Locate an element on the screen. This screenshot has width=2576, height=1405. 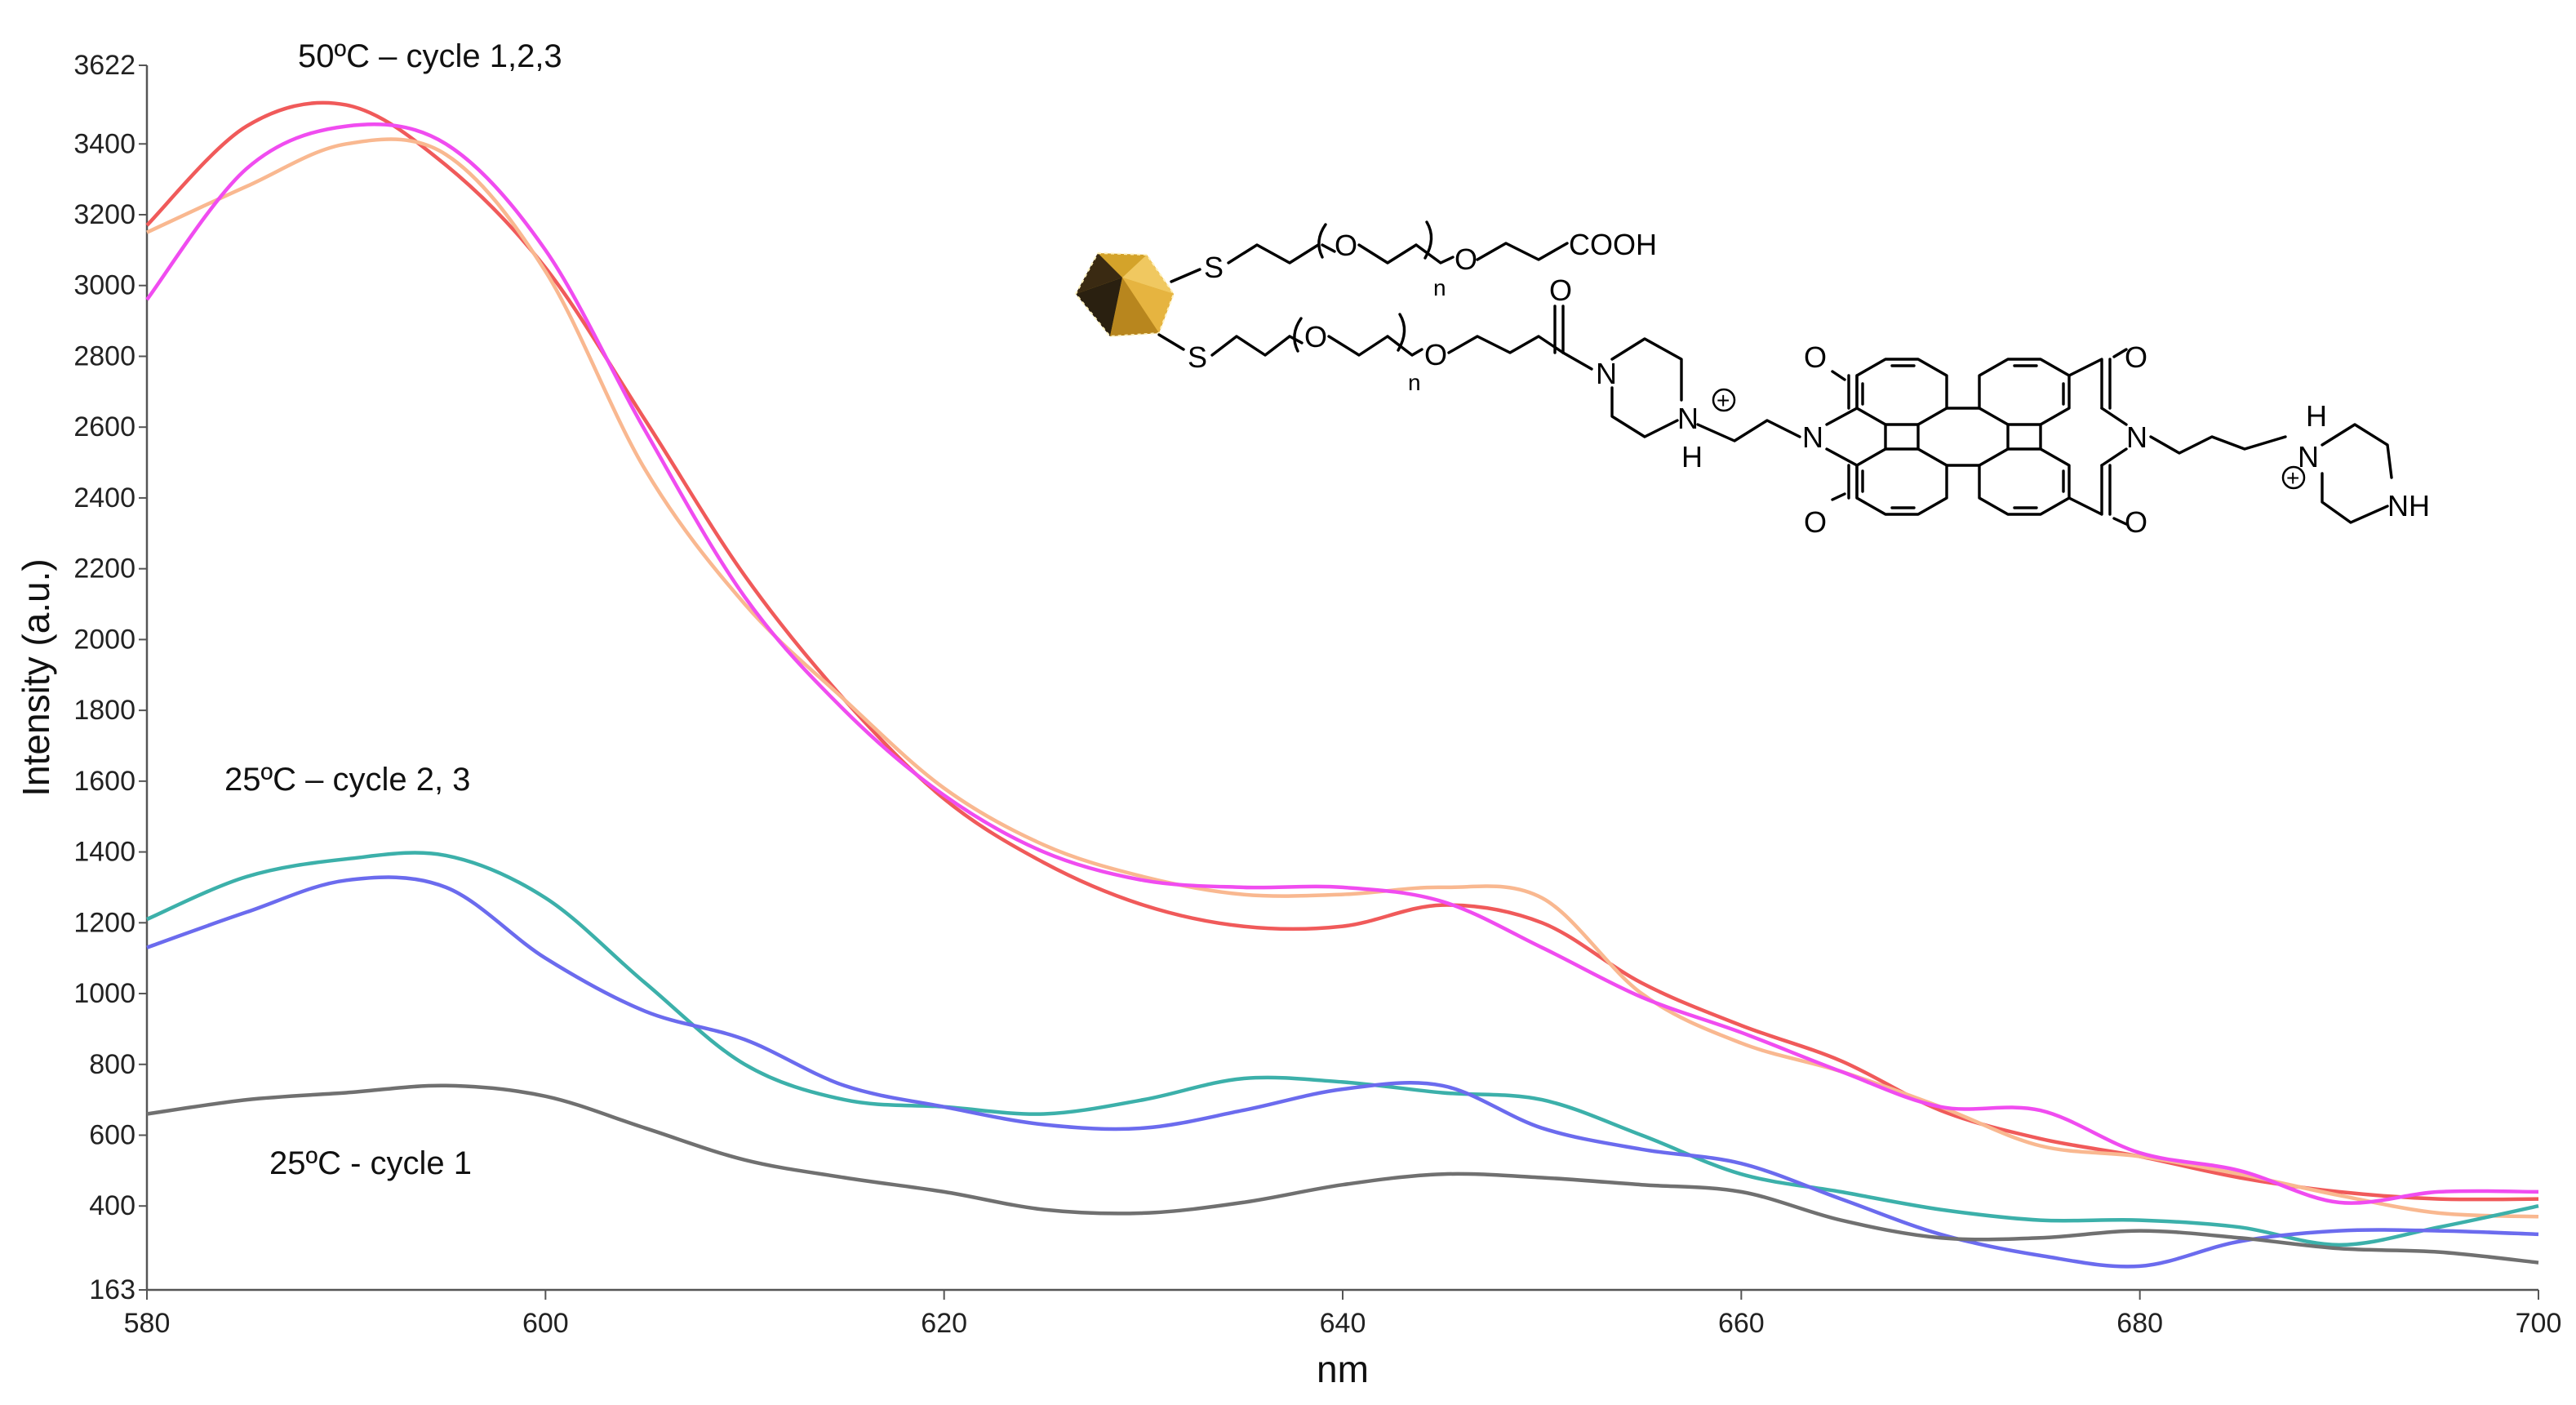
y-tick-label: 2800 is located at coordinates (104, 355).